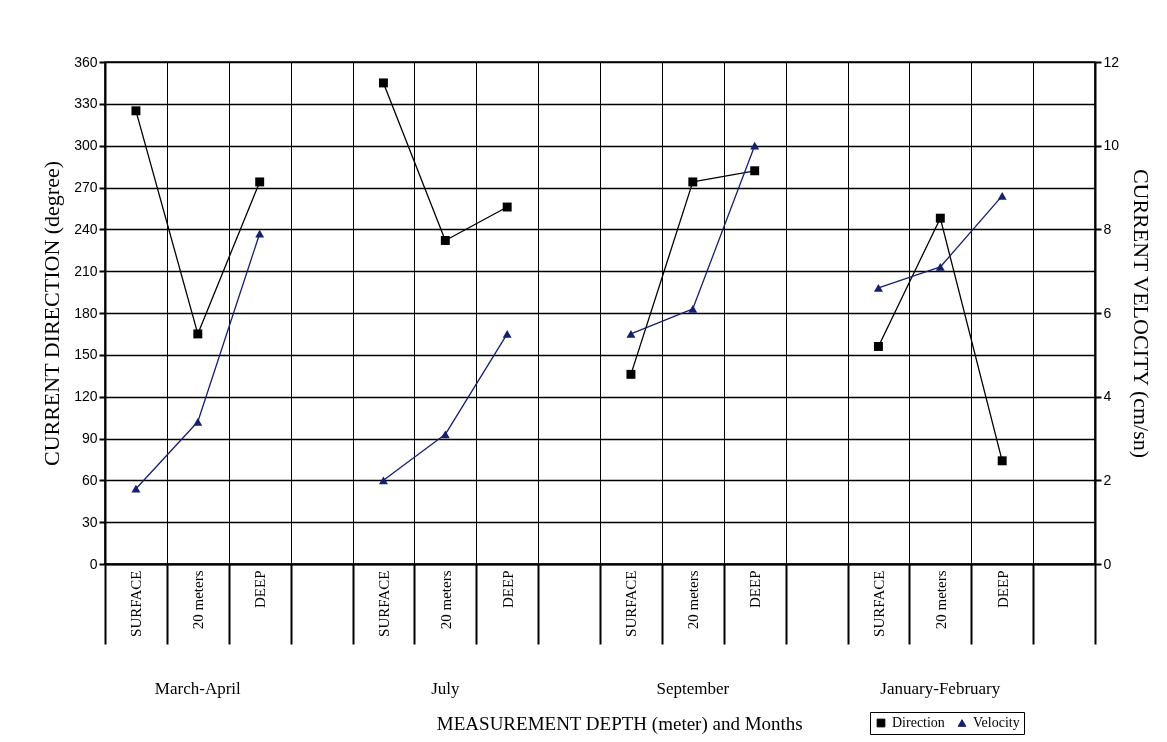 This screenshot has height=742, width=1167. Describe the element at coordinates (1107, 396) in the screenshot. I see `y2-tick-label: 4` at that location.